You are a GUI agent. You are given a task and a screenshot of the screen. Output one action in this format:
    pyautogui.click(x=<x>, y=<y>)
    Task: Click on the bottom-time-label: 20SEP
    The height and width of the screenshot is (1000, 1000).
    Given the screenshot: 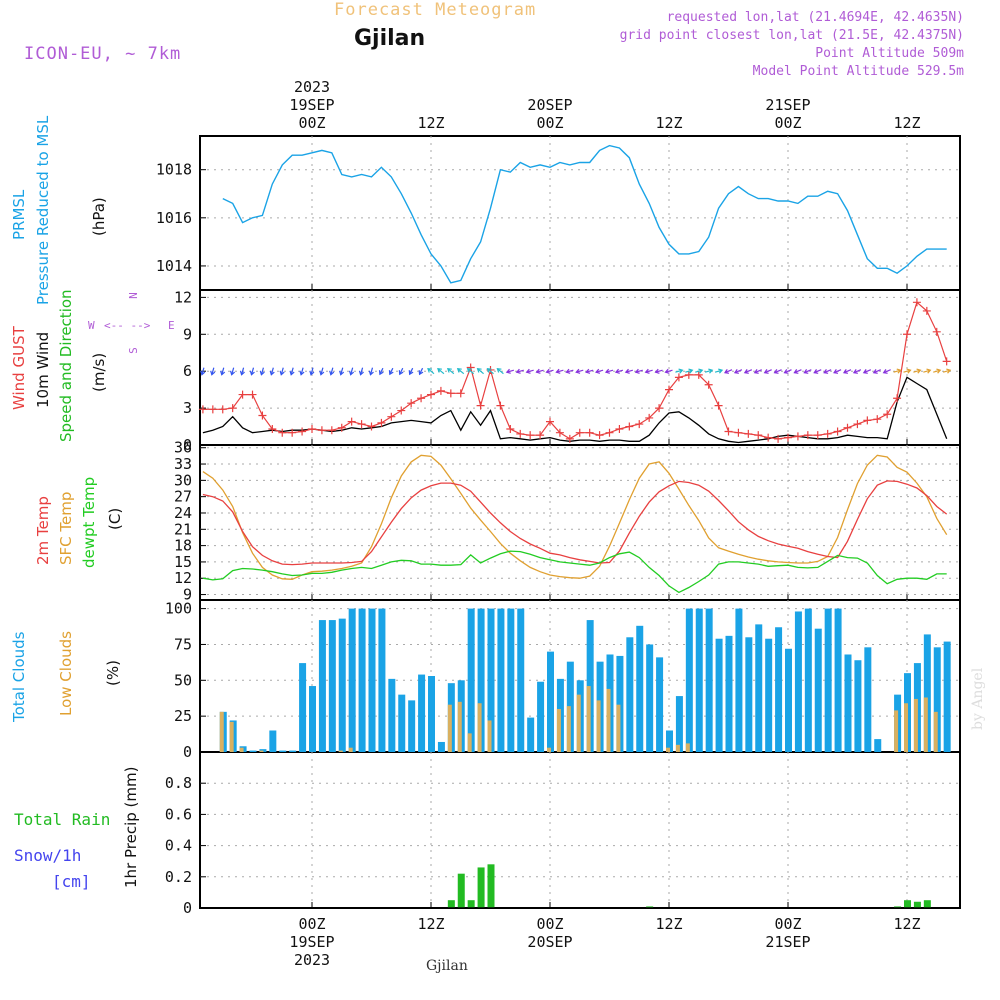 What is the action you would take?
    pyautogui.click(x=549, y=942)
    